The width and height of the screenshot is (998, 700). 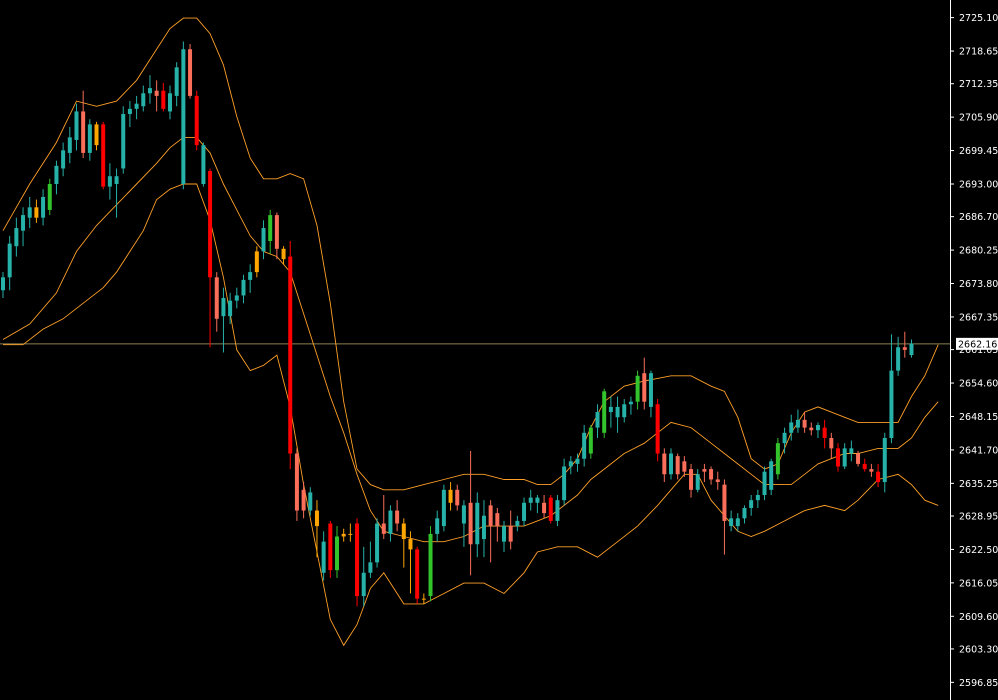 I want to click on price-tick-label: 2603.30, so click(x=978, y=649).